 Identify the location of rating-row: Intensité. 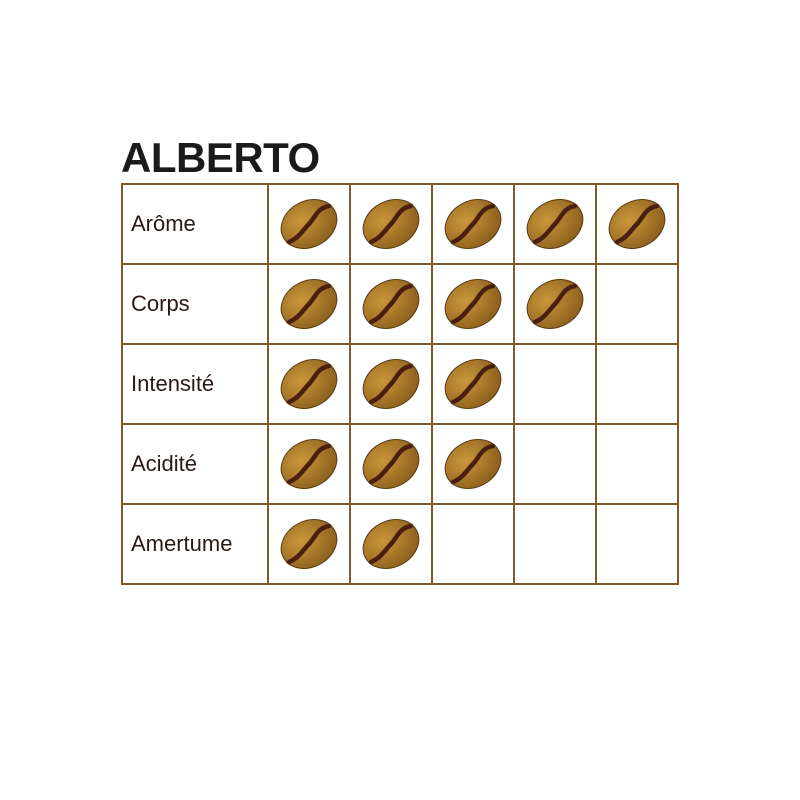
(400, 384).